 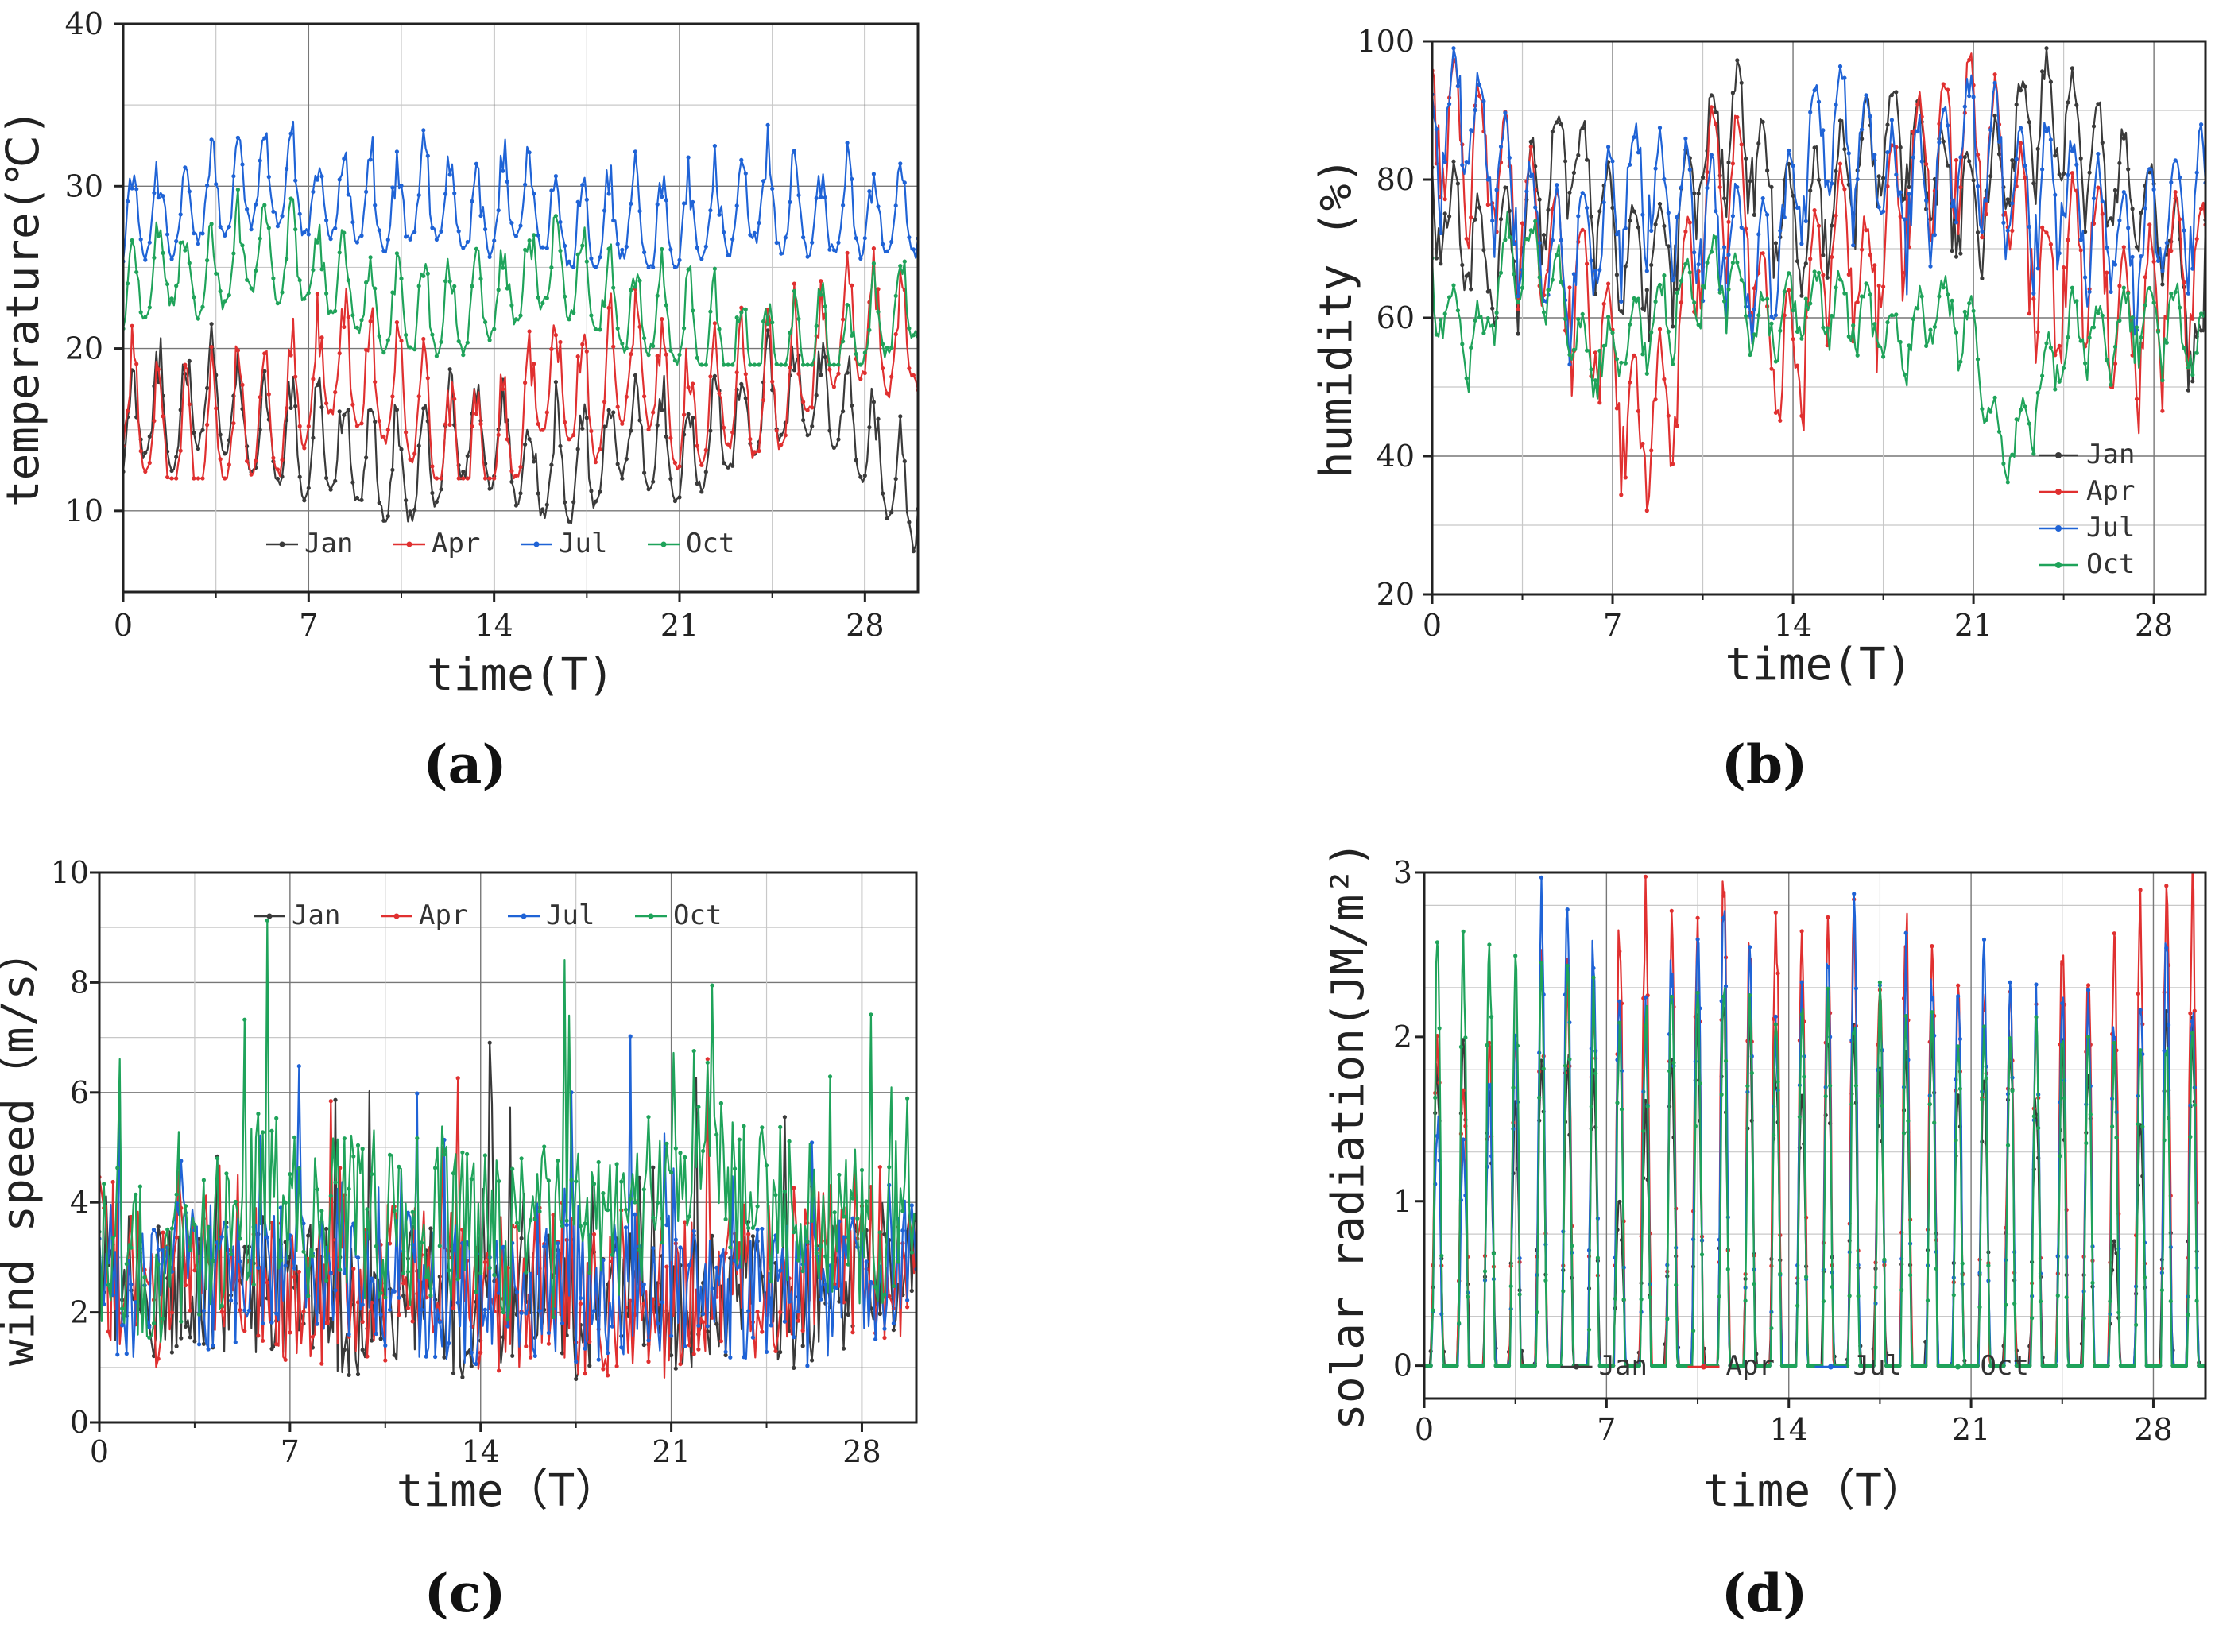 I want to click on y-tick-label: 30, so click(x=84, y=185).